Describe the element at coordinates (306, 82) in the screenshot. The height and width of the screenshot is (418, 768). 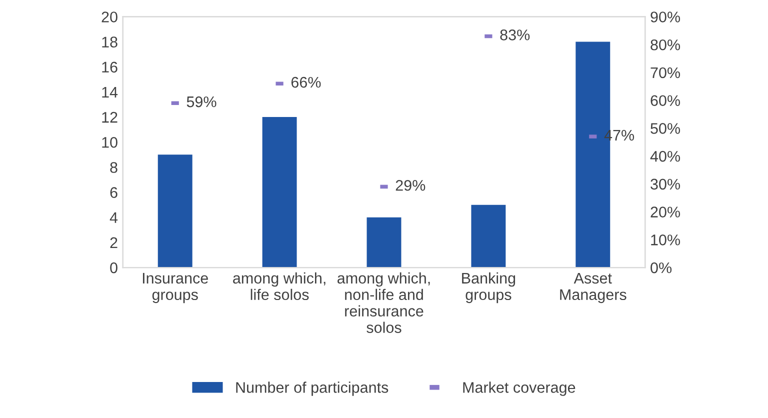
I see `data-label: 66%` at that location.